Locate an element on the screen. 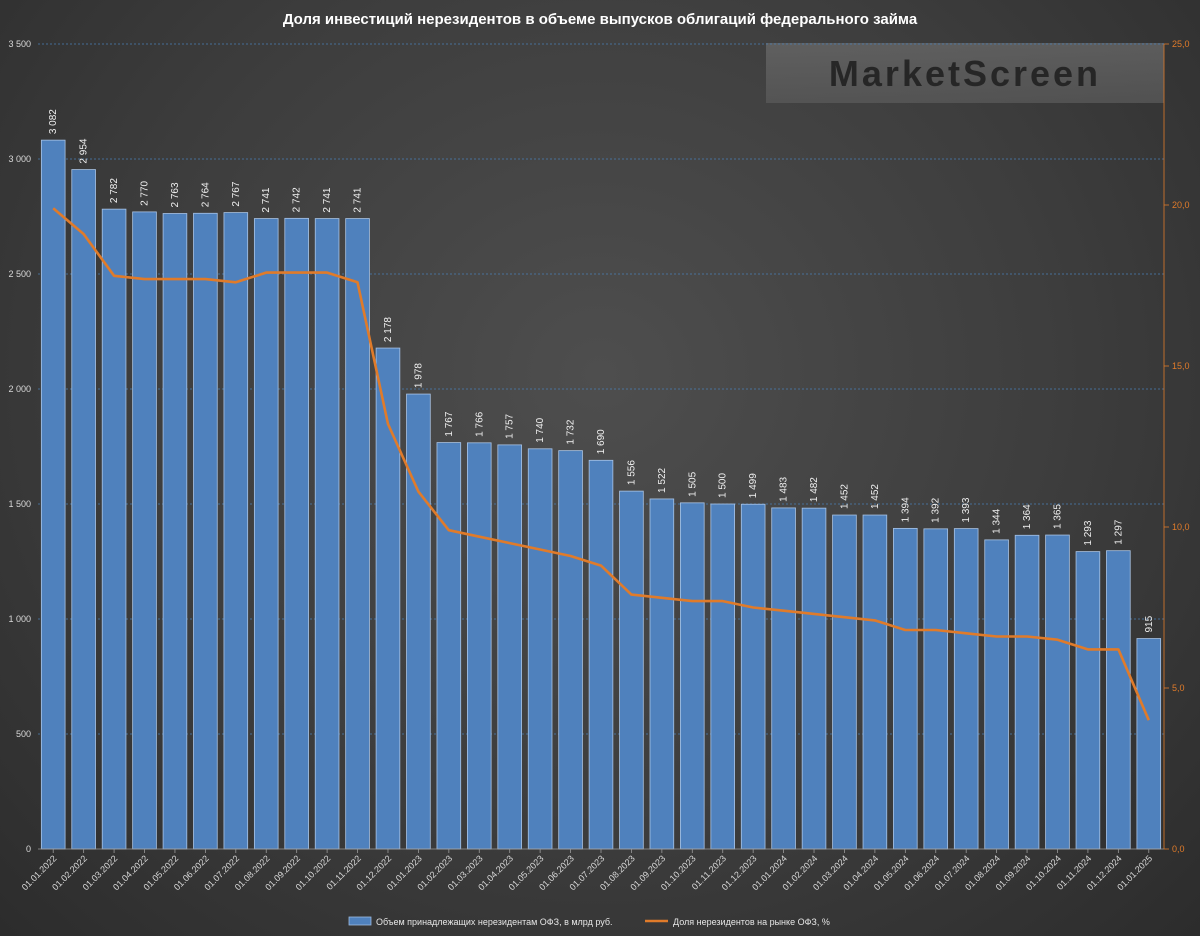 The height and width of the screenshot is (936, 1200). y-left-tick-label: 0 is located at coordinates (28, 849).